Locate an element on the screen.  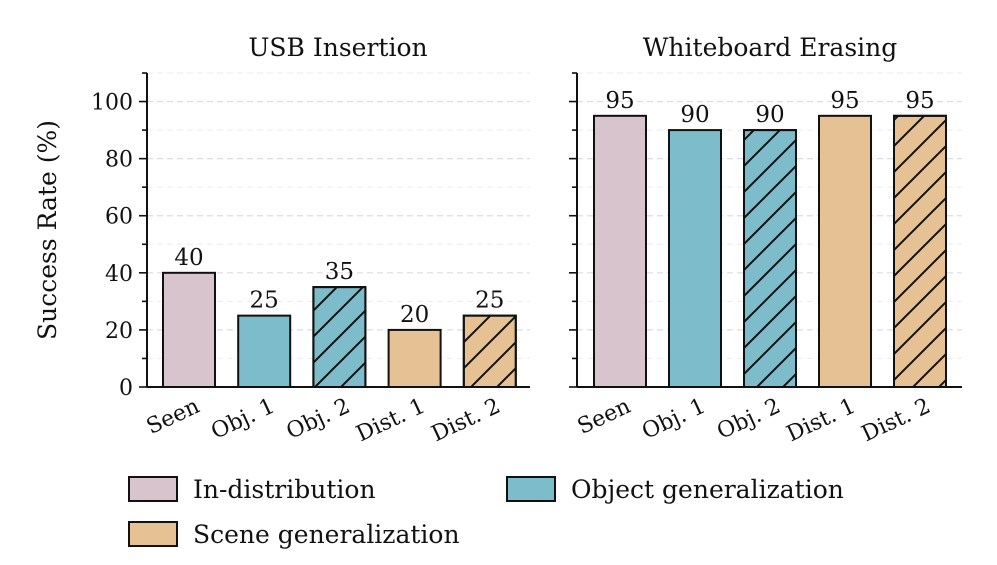
legend-item: Scene generalization is located at coordinates (294, 534).